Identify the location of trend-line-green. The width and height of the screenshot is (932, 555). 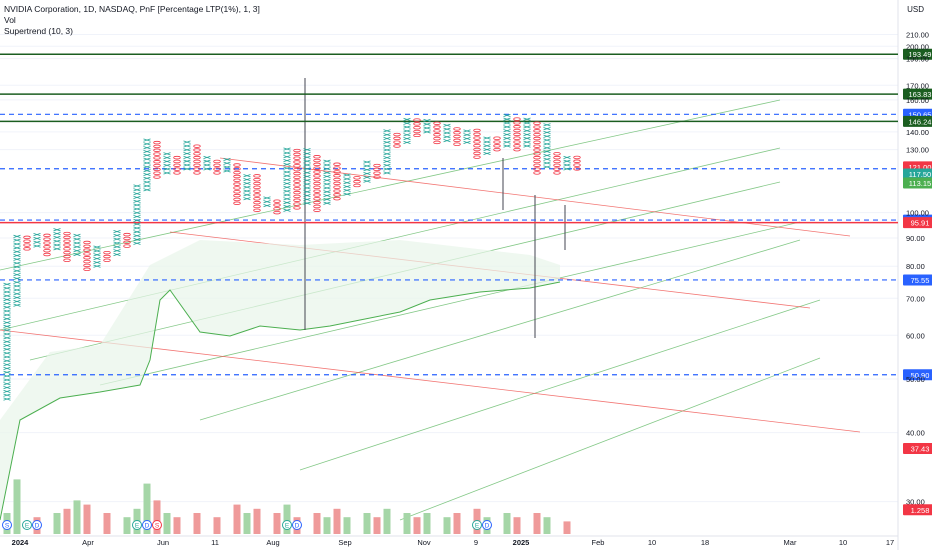
(610, 439).